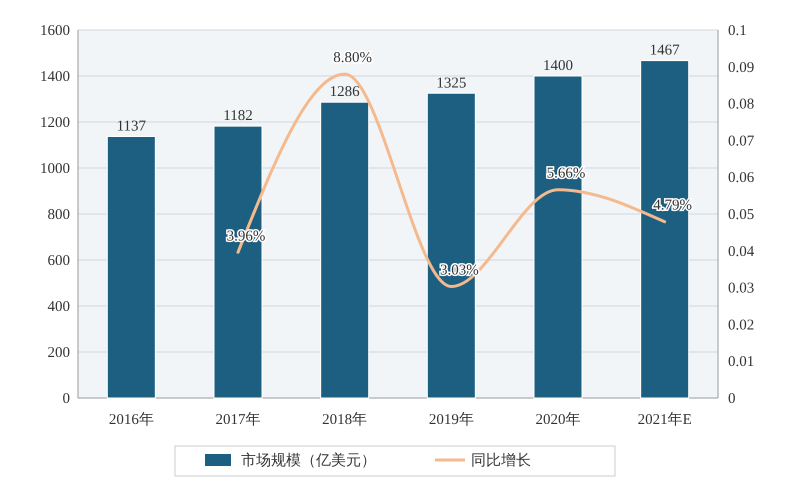 The height and width of the screenshot is (500, 800). Describe the element at coordinates (741, 288) in the screenshot. I see `y2-tick-label: 0.03` at that location.